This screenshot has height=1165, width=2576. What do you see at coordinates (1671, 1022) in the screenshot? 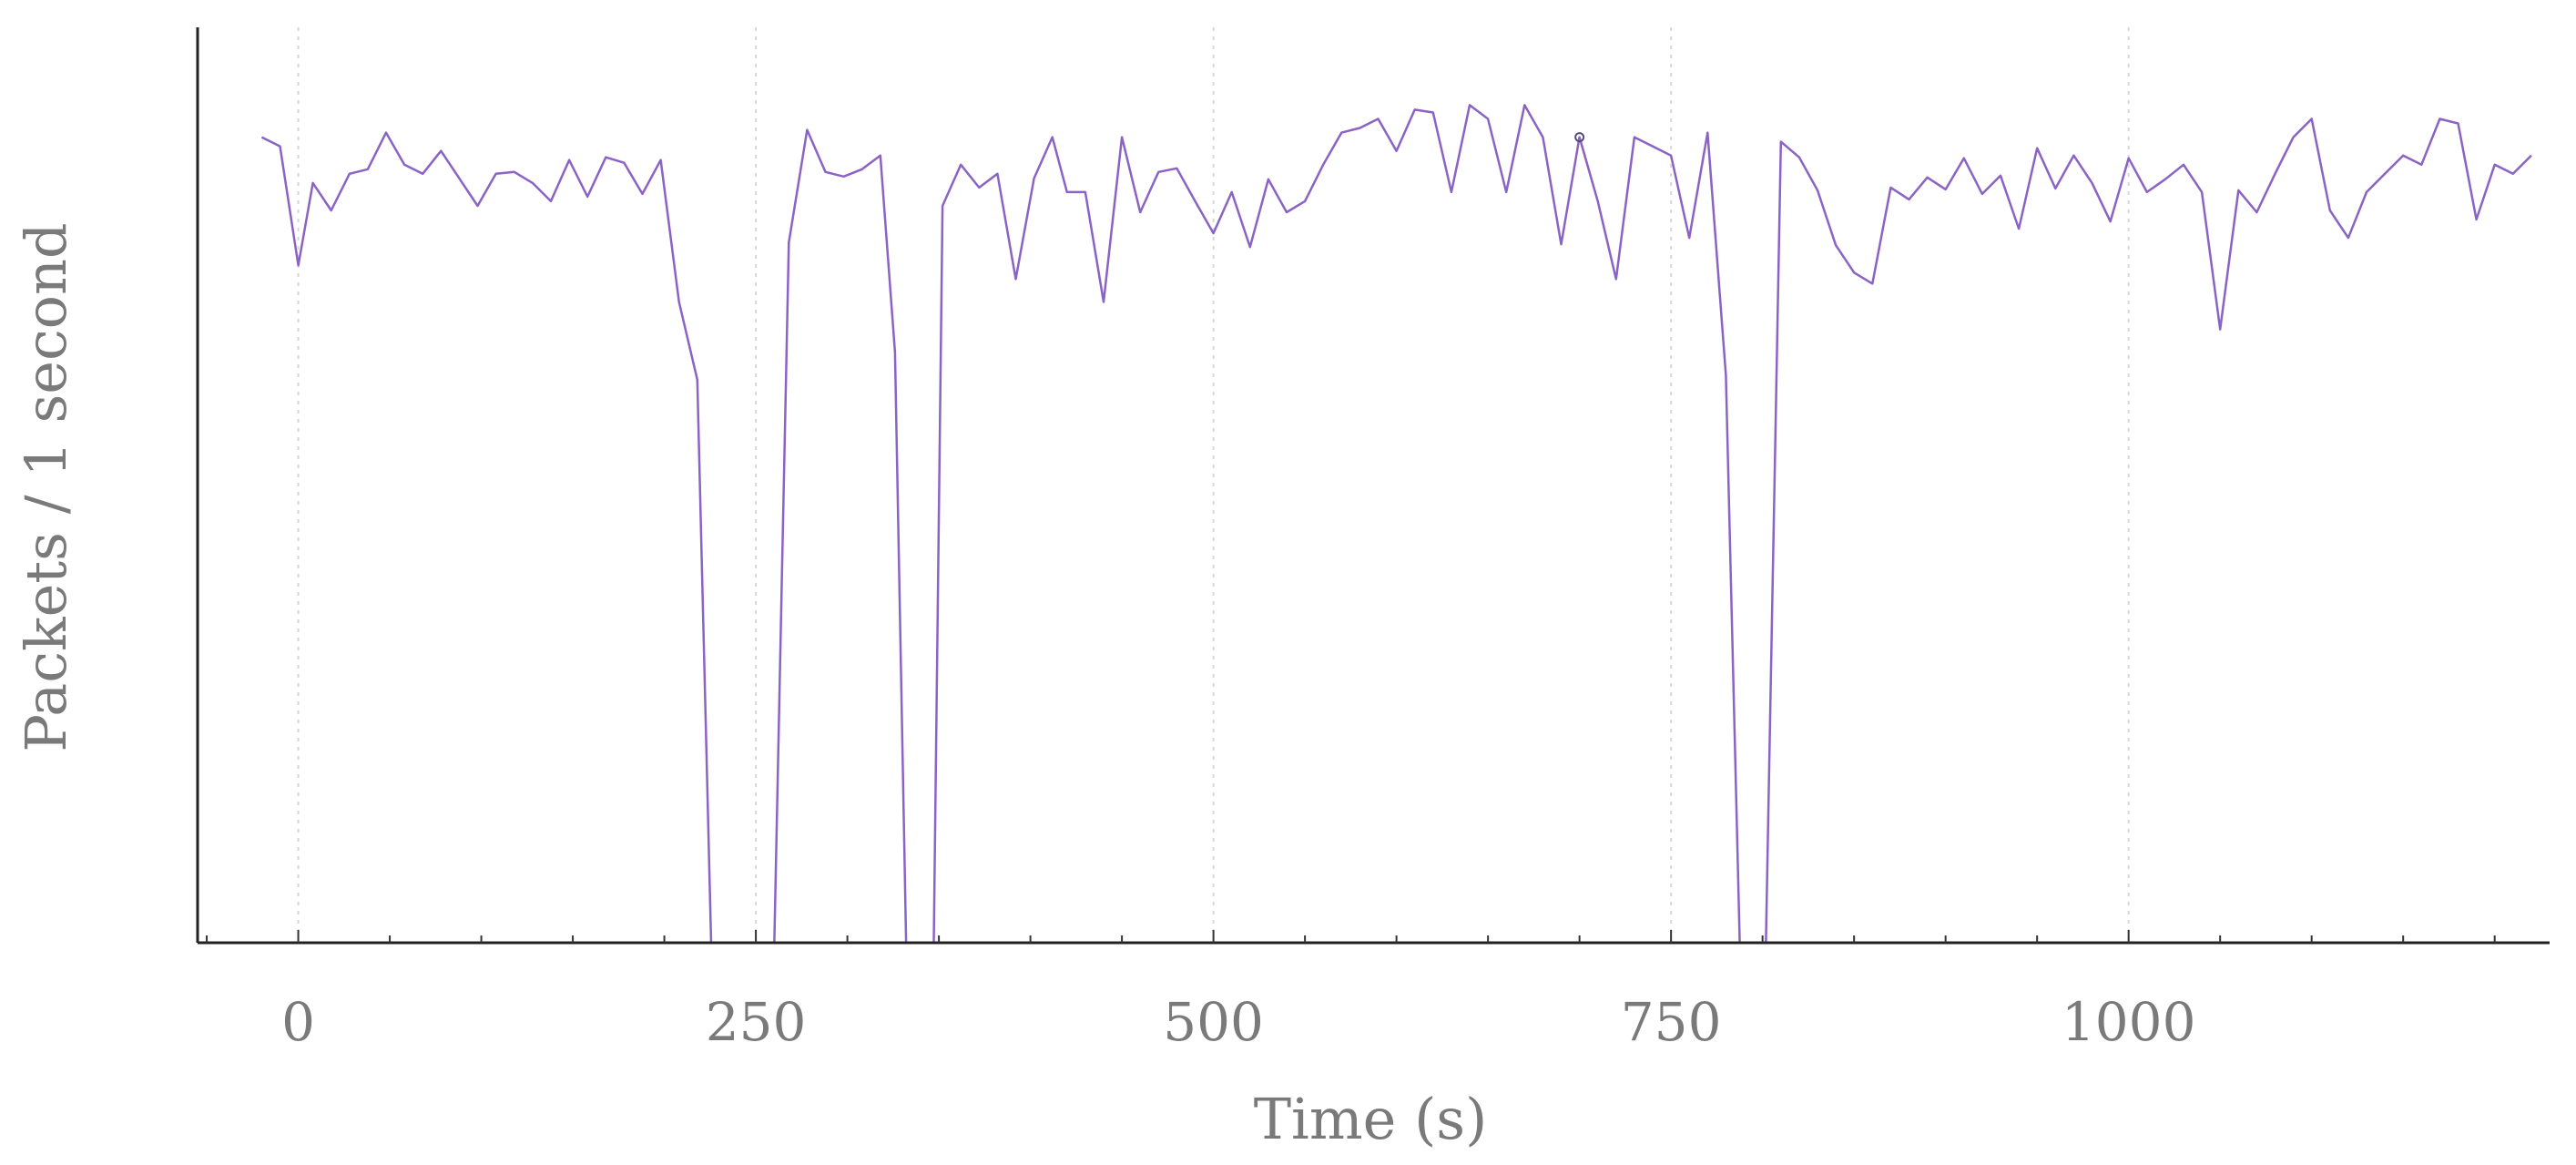
I see `x-tick-label-3: 750` at bounding box center [1671, 1022].